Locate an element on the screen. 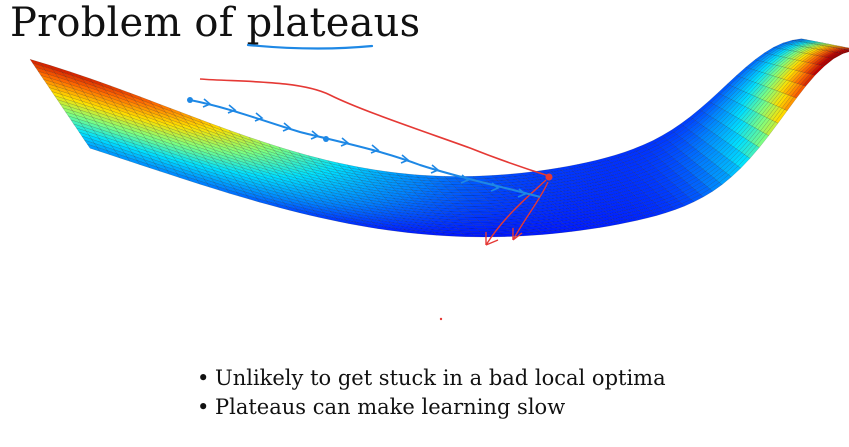 The image size is (849, 447). red-point-annotation is located at coordinates (549, 177).